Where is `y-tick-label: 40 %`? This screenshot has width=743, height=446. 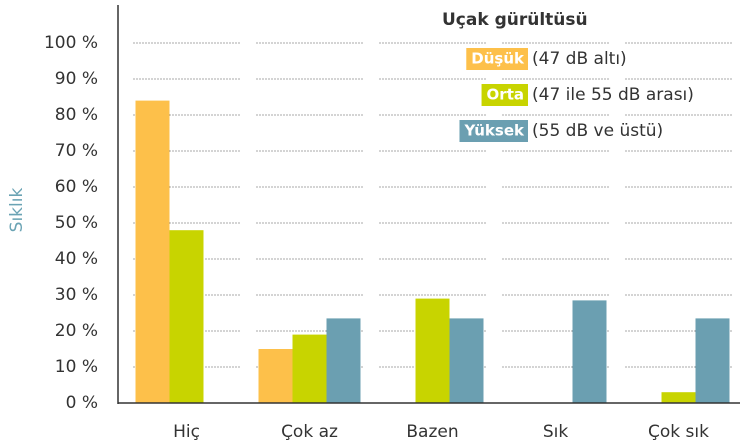
y-tick-label: 40 % is located at coordinates (76, 259).